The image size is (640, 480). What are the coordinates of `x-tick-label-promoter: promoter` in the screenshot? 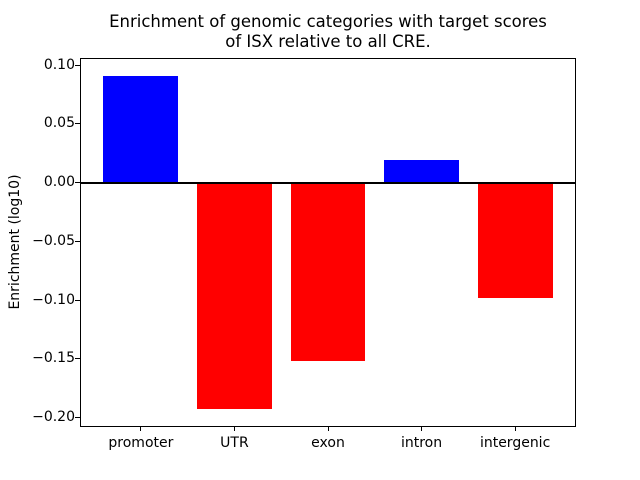 It's located at (141, 443).